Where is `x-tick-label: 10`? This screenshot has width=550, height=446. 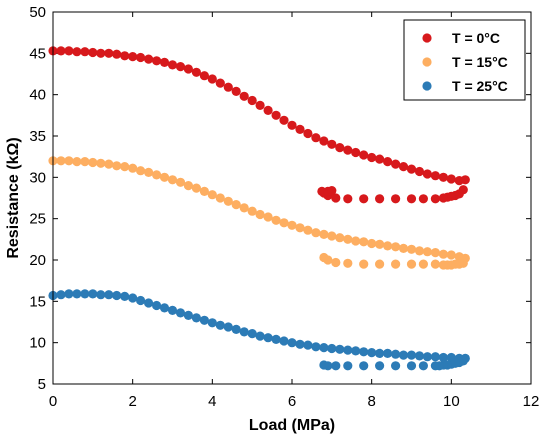 x-tick-label: 10 is located at coordinates (451, 401).